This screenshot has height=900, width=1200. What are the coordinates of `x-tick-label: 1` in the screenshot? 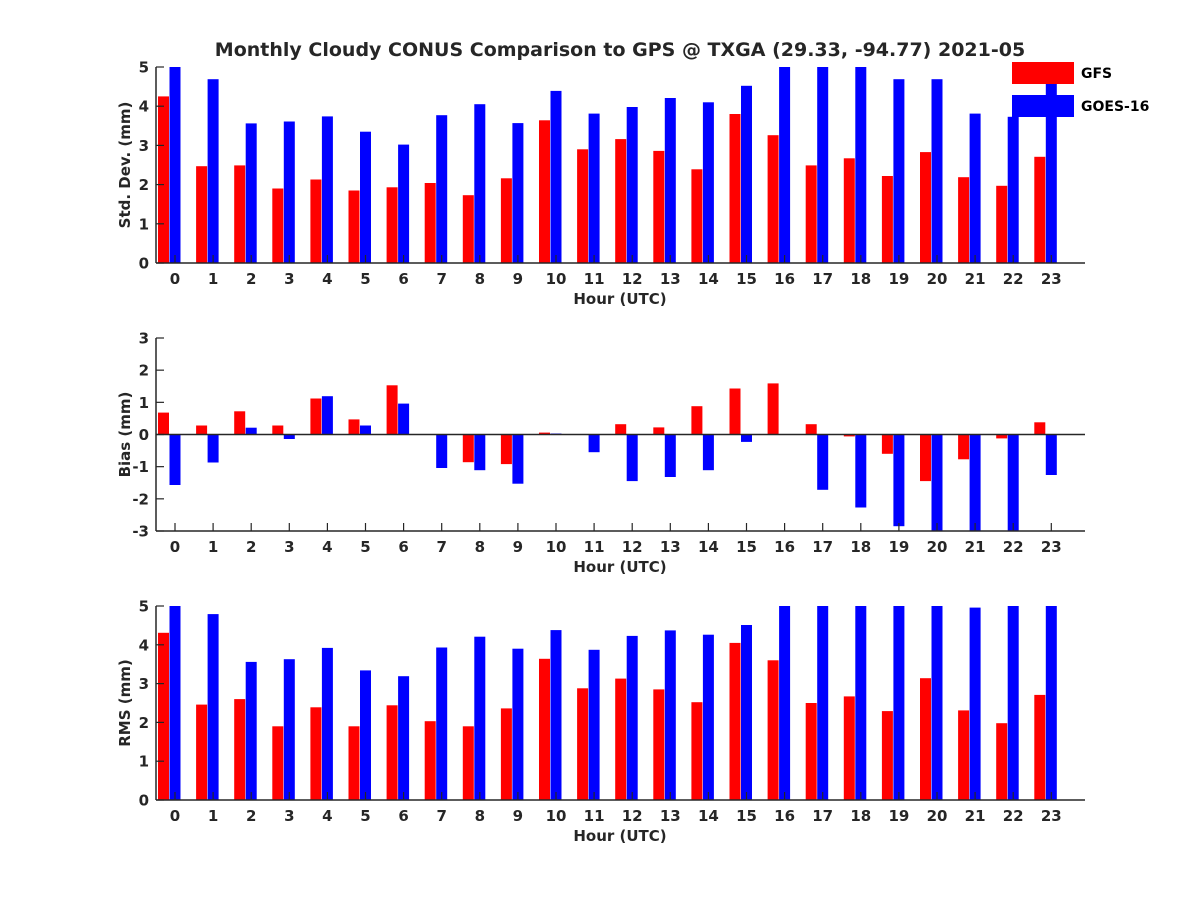 It's located at (213, 547).